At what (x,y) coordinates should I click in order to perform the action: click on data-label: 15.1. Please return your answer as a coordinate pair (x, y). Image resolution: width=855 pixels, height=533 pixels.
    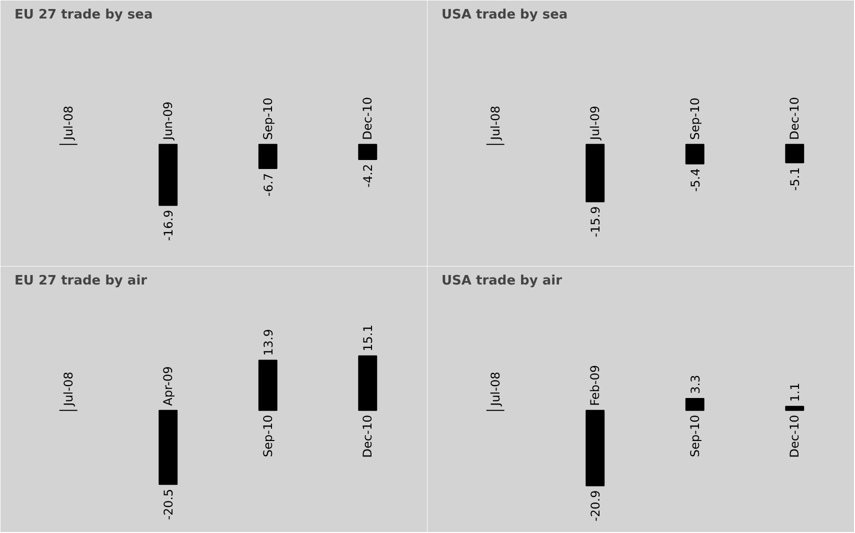
    Looking at the image, I should click on (368, 338).